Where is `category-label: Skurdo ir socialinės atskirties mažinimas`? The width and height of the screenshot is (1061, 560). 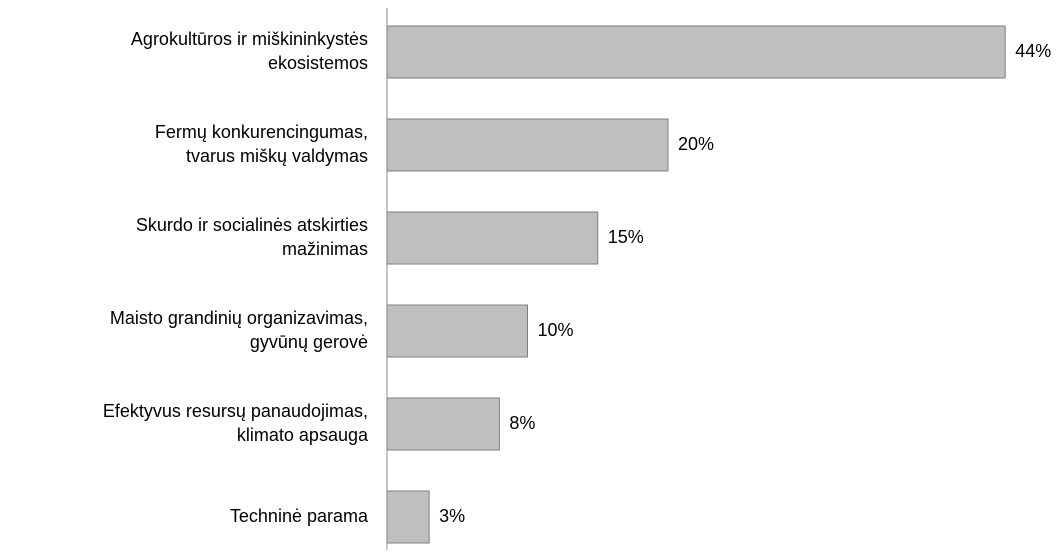
category-label: Skurdo ir socialinės atskirties mažinimas is located at coordinates (252, 237).